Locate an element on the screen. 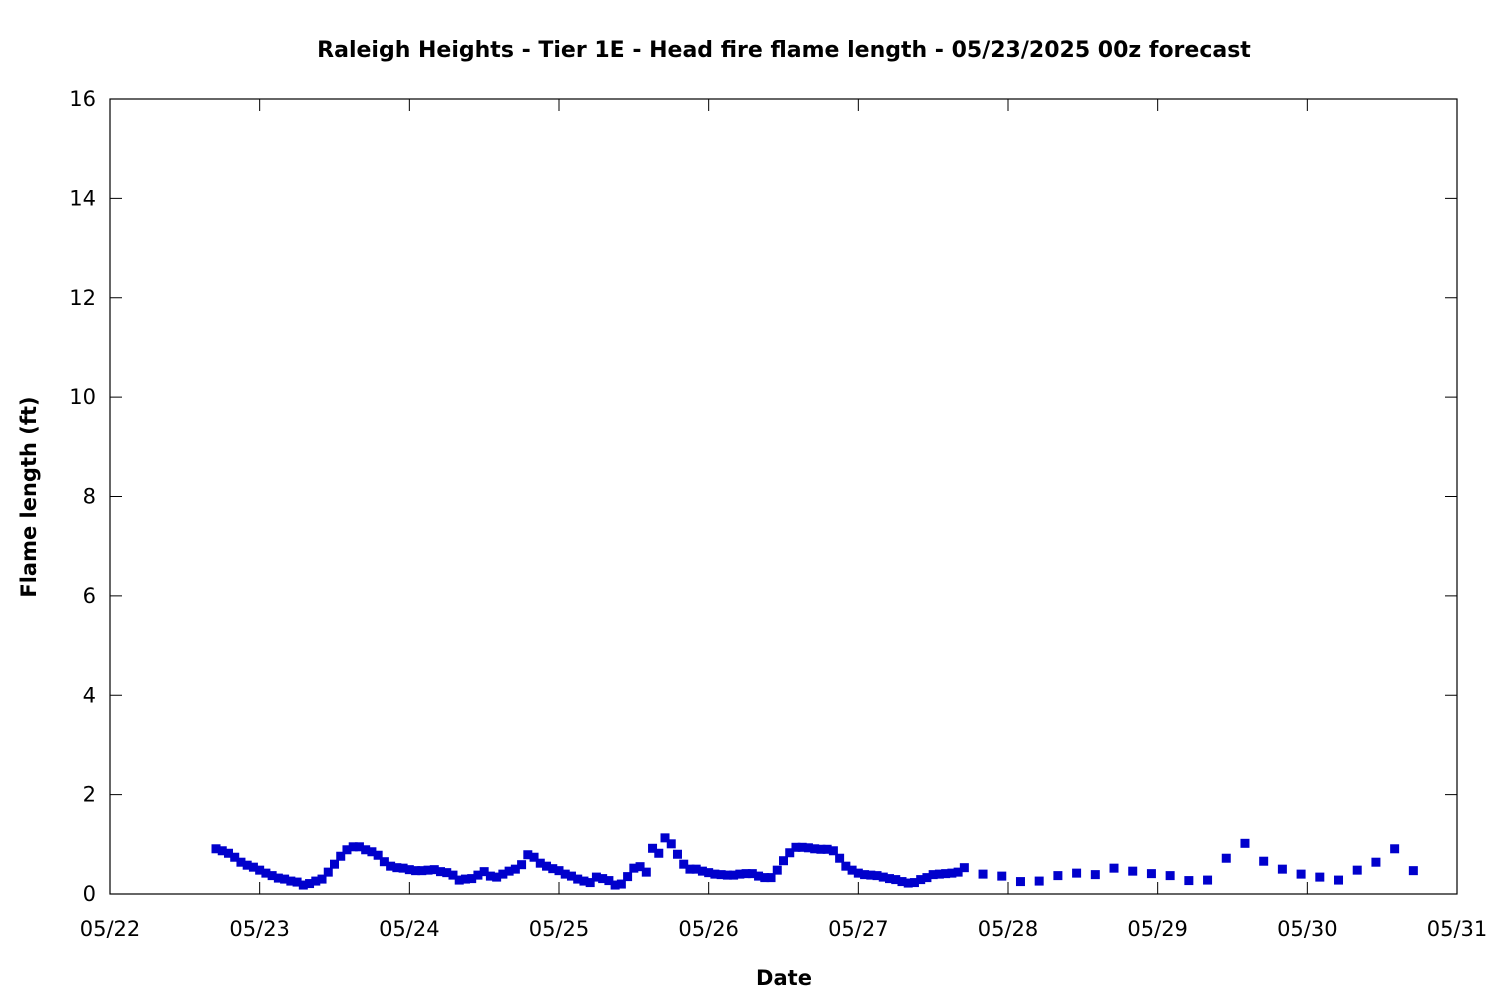  x-axis-title: Date is located at coordinates (784, 978).